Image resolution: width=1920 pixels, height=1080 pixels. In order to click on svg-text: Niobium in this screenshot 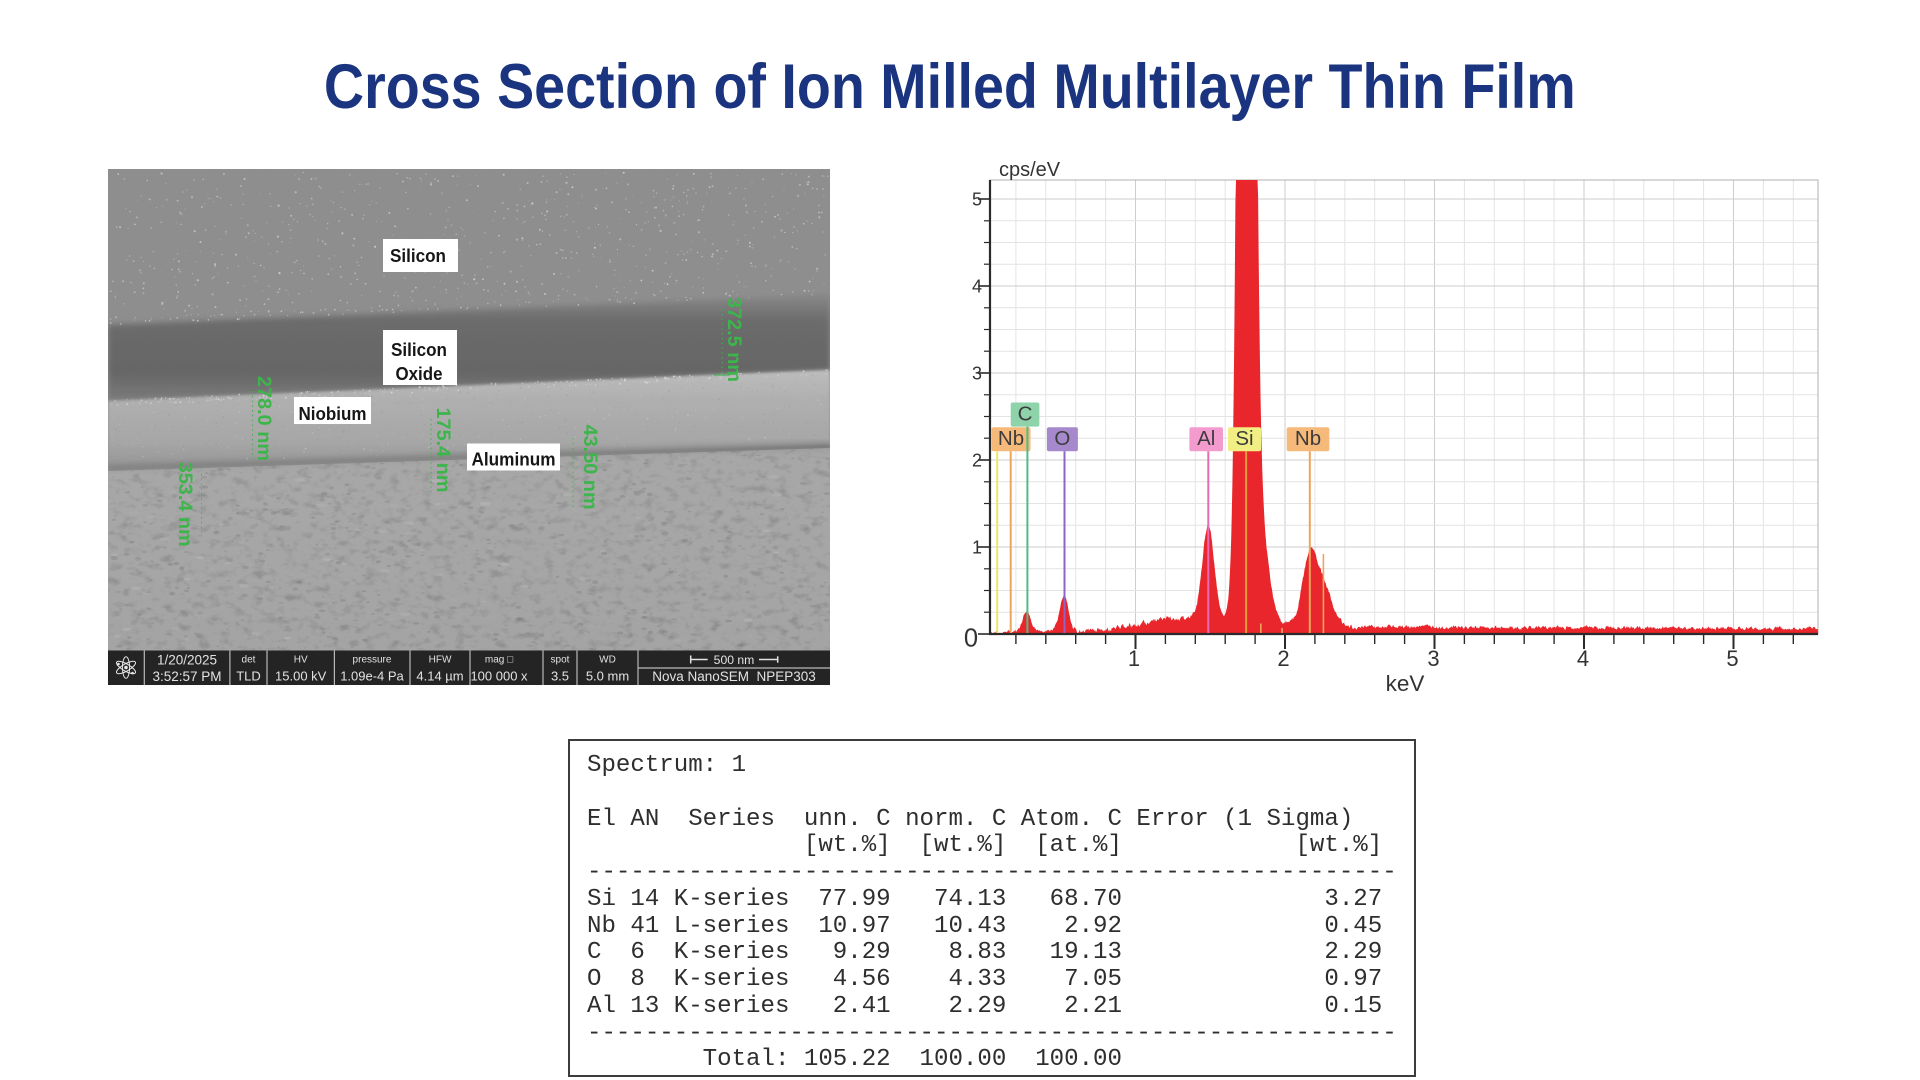, I will do `click(333, 413)`.